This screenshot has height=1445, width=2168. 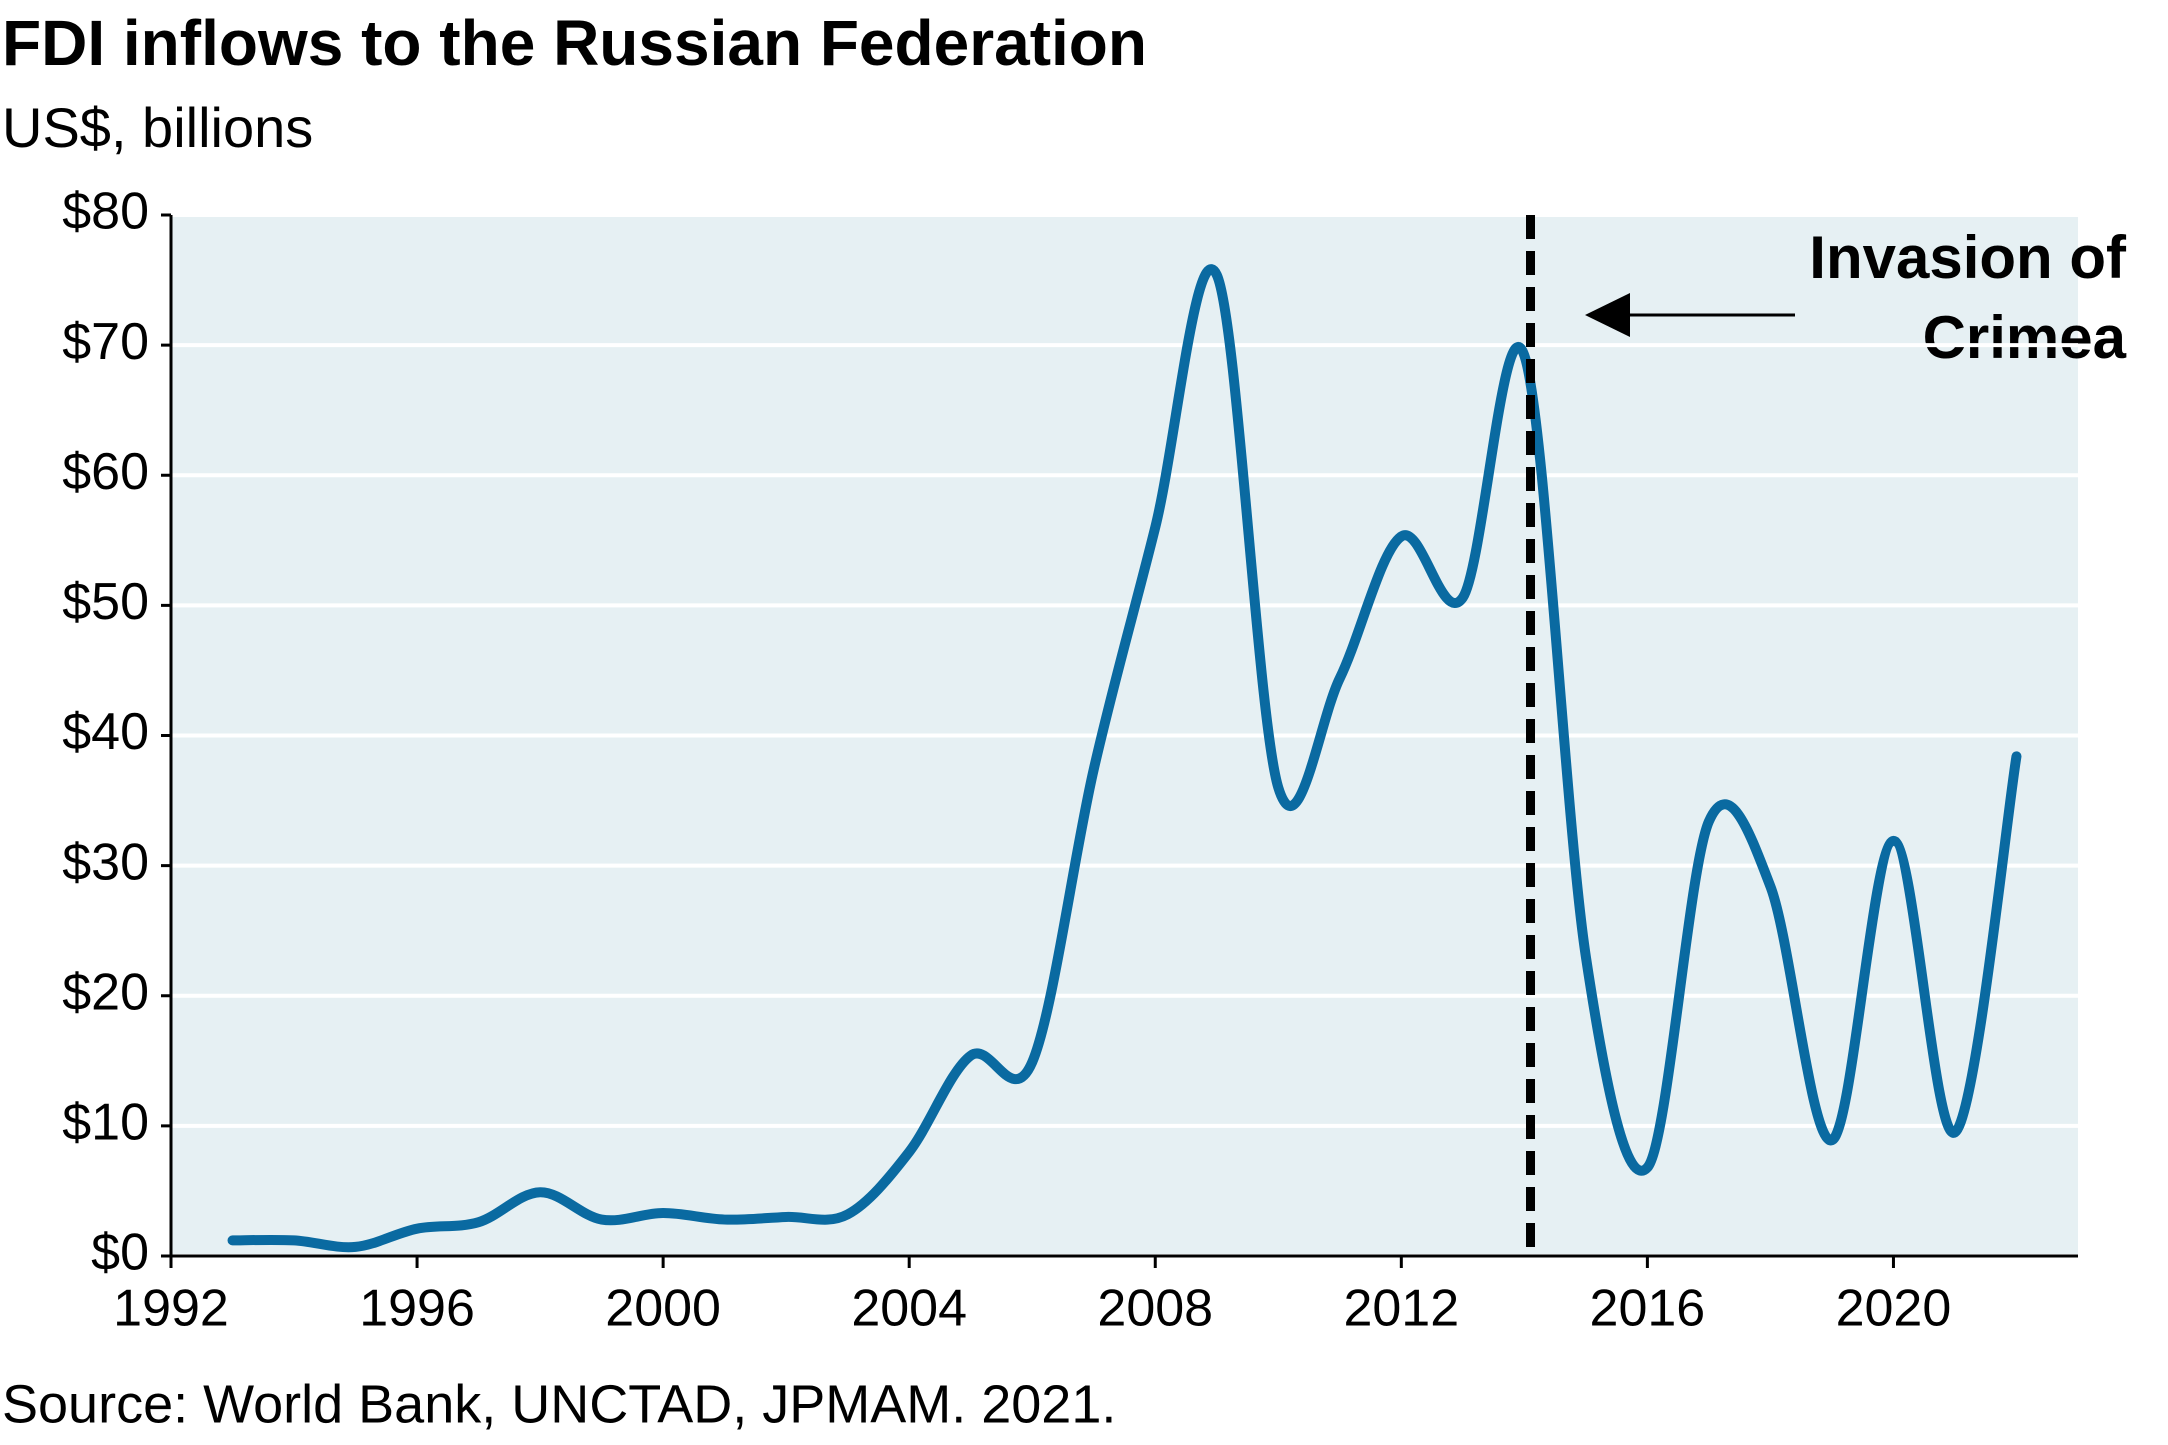 I want to click on y-tick-label: $40, so click(x=105, y=732).